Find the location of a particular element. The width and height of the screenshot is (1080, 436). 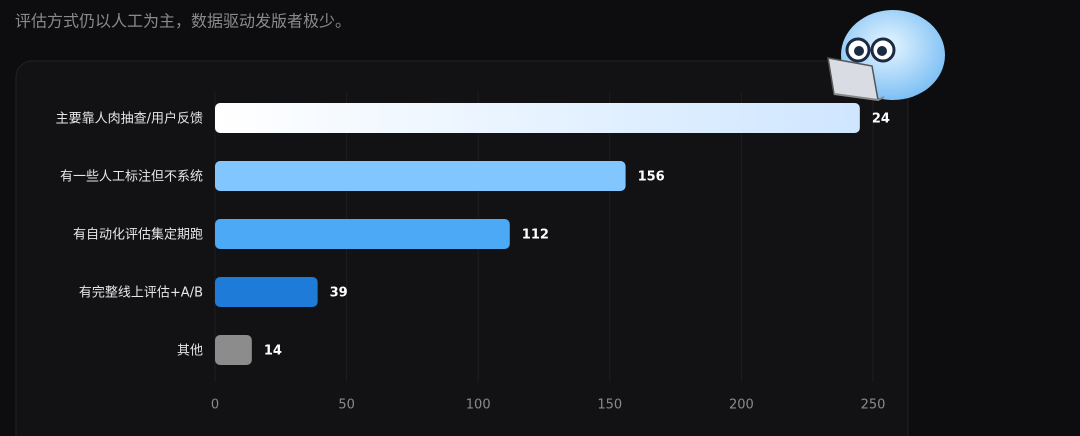

x-tick-label: 50 is located at coordinates (346, 405).